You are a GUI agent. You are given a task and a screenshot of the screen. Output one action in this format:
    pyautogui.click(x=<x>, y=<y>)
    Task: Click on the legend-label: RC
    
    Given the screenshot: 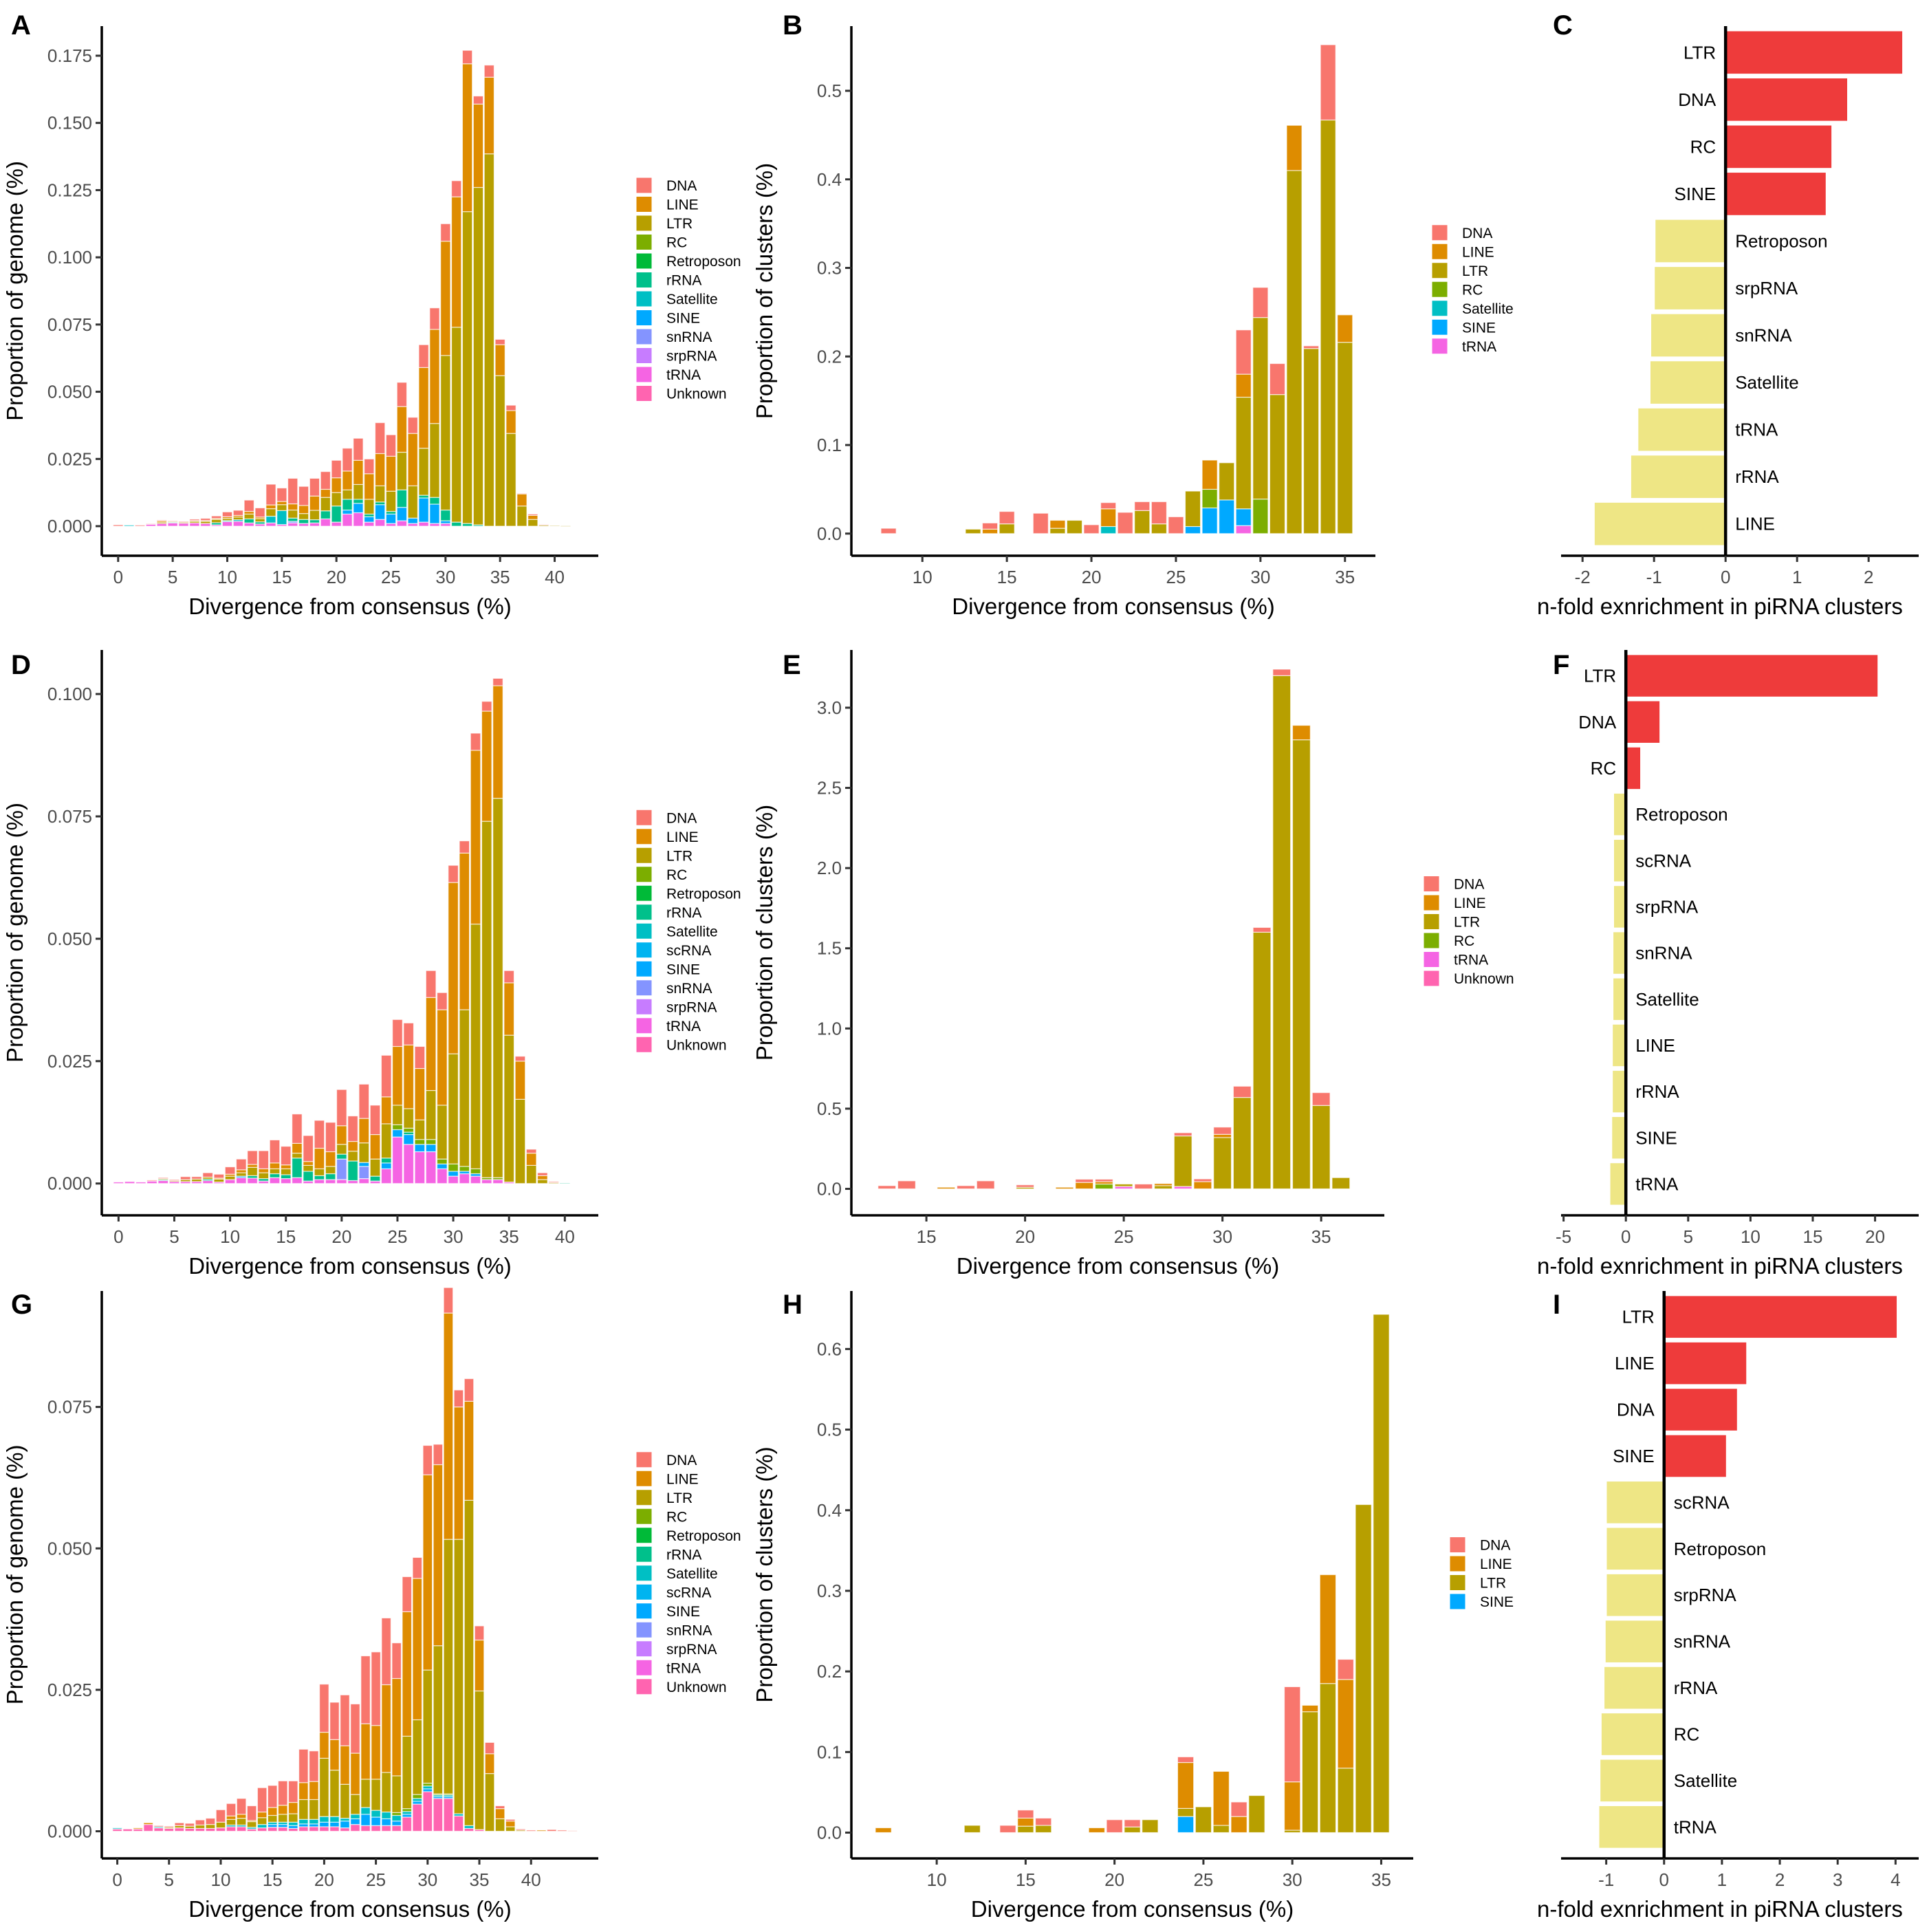 What is the action you would take?
    pyautogui.click(x=676, y=1517)
    